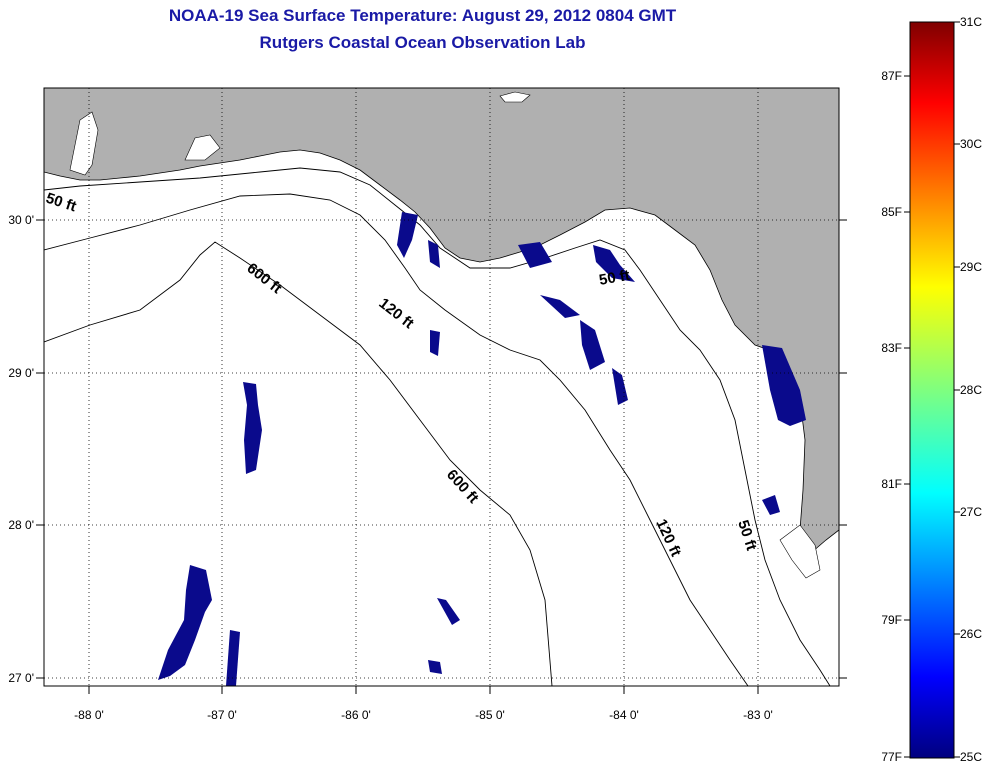  Describe the element at coordinates (222, 715) in the screenshot. I see `lon-tick-label: -87 0'` at that location.